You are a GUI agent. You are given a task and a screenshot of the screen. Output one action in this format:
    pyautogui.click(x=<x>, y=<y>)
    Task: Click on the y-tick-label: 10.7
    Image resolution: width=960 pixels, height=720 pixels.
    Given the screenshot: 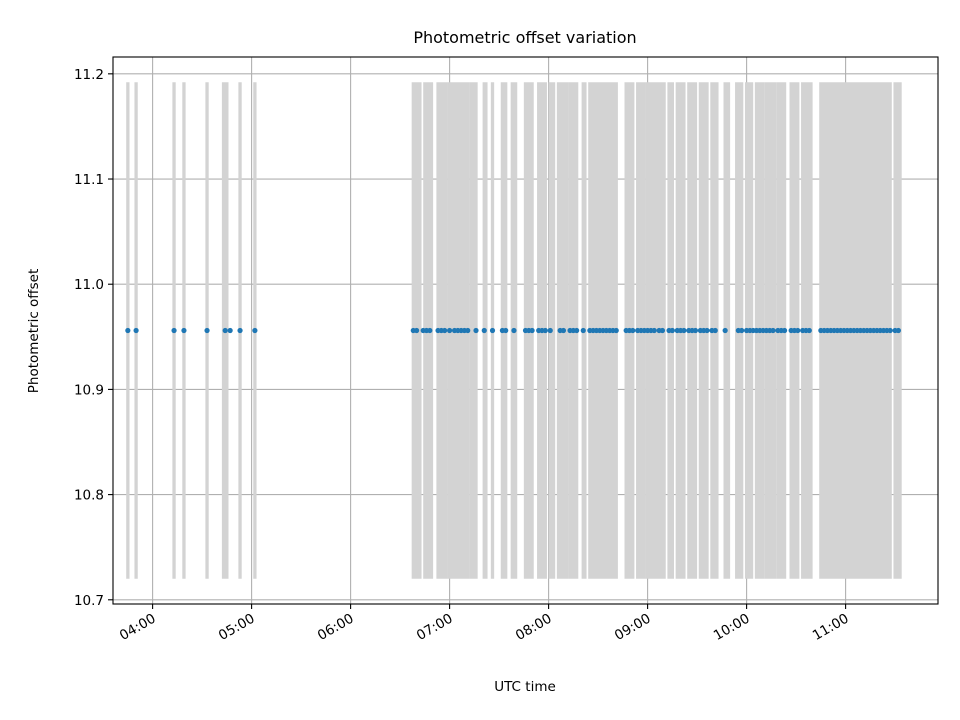 What is the action you would take?
    pyautogui.click(x=89, y=601)
    